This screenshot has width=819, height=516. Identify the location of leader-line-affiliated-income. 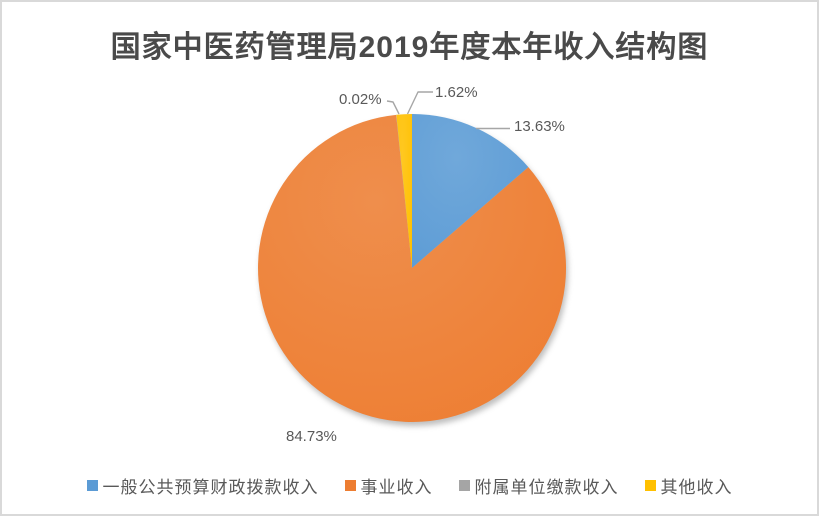
(393, 107).